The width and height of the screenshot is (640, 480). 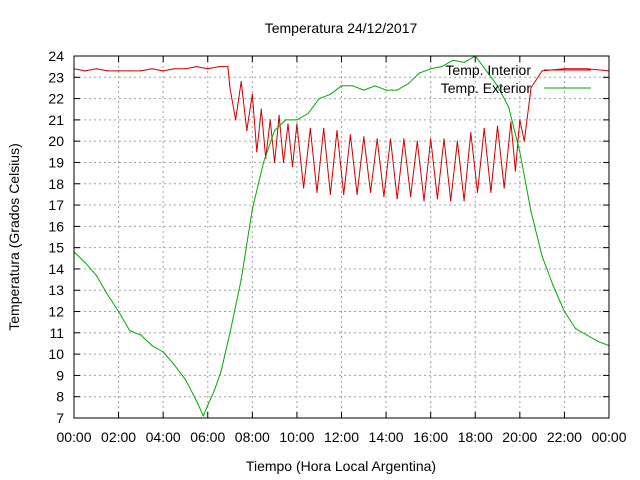 I want to click on y-axis-label: Temperatura (Grados Celsius), so click(x=14, y=237).